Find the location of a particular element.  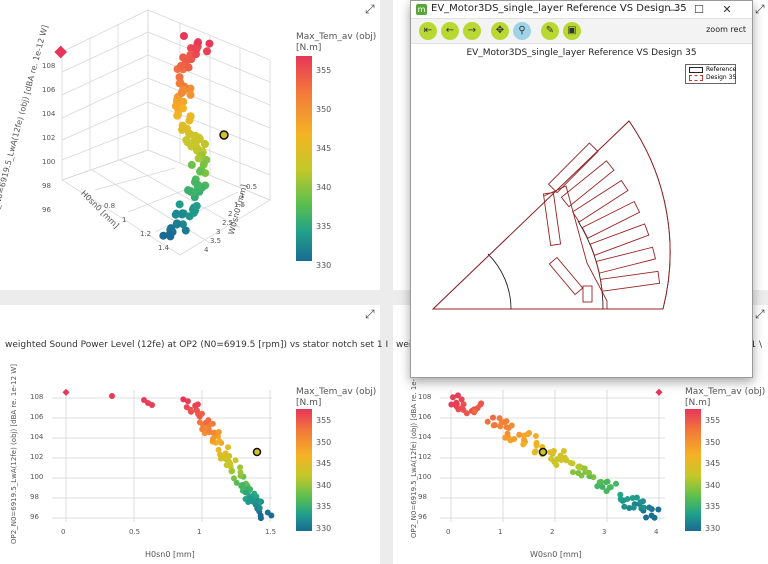

scatter-3d-points is located at coordinates (141, 136).